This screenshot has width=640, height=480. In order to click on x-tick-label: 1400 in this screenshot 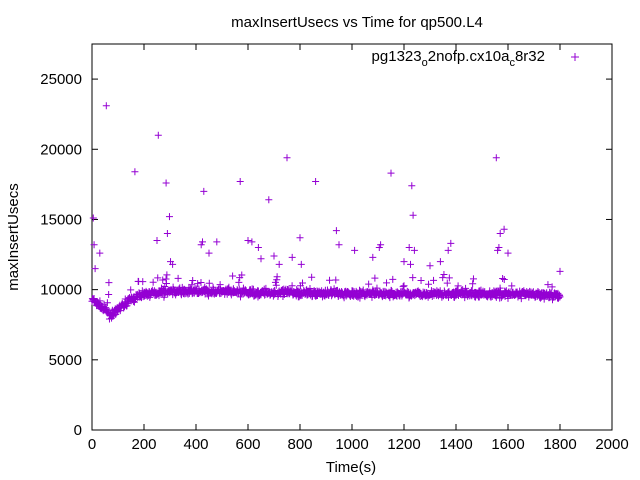, I will do `click(455, 444)`.